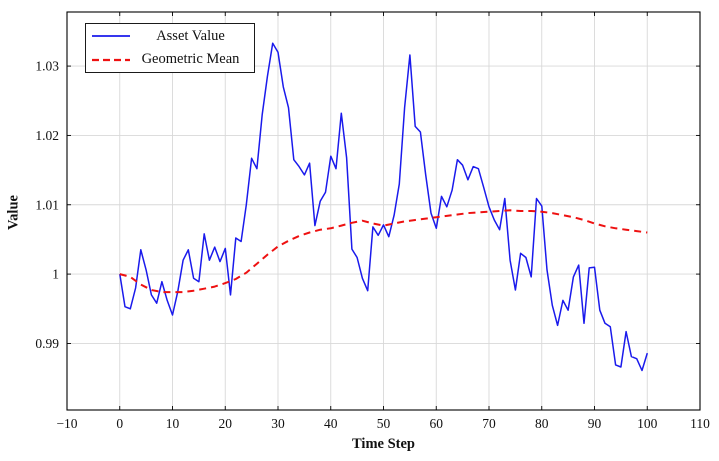 The width and height of the screenshot is (719, 461). I want to click on x-tick-label: 100, so click(647, 423).